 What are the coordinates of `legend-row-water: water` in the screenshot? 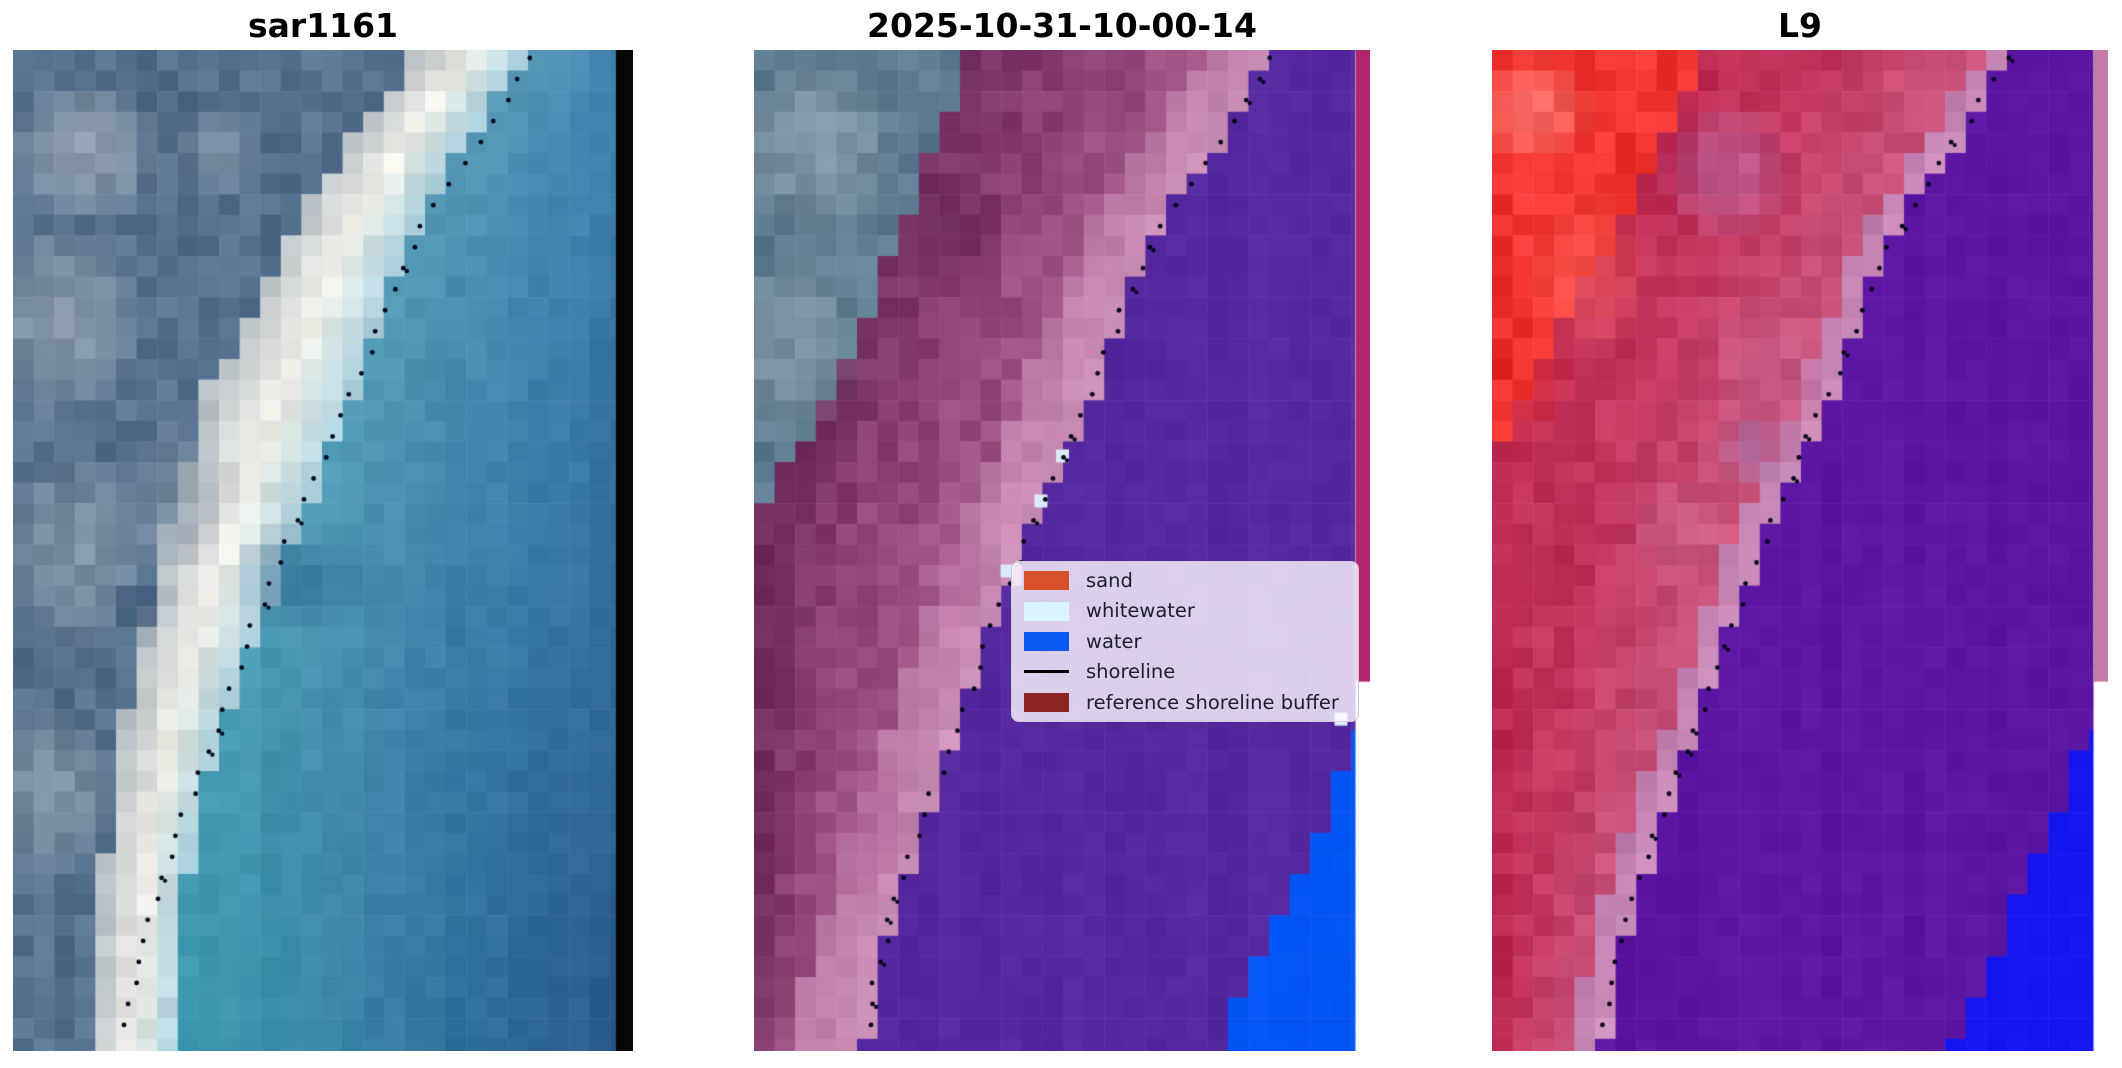 It's located at (1185, 642).